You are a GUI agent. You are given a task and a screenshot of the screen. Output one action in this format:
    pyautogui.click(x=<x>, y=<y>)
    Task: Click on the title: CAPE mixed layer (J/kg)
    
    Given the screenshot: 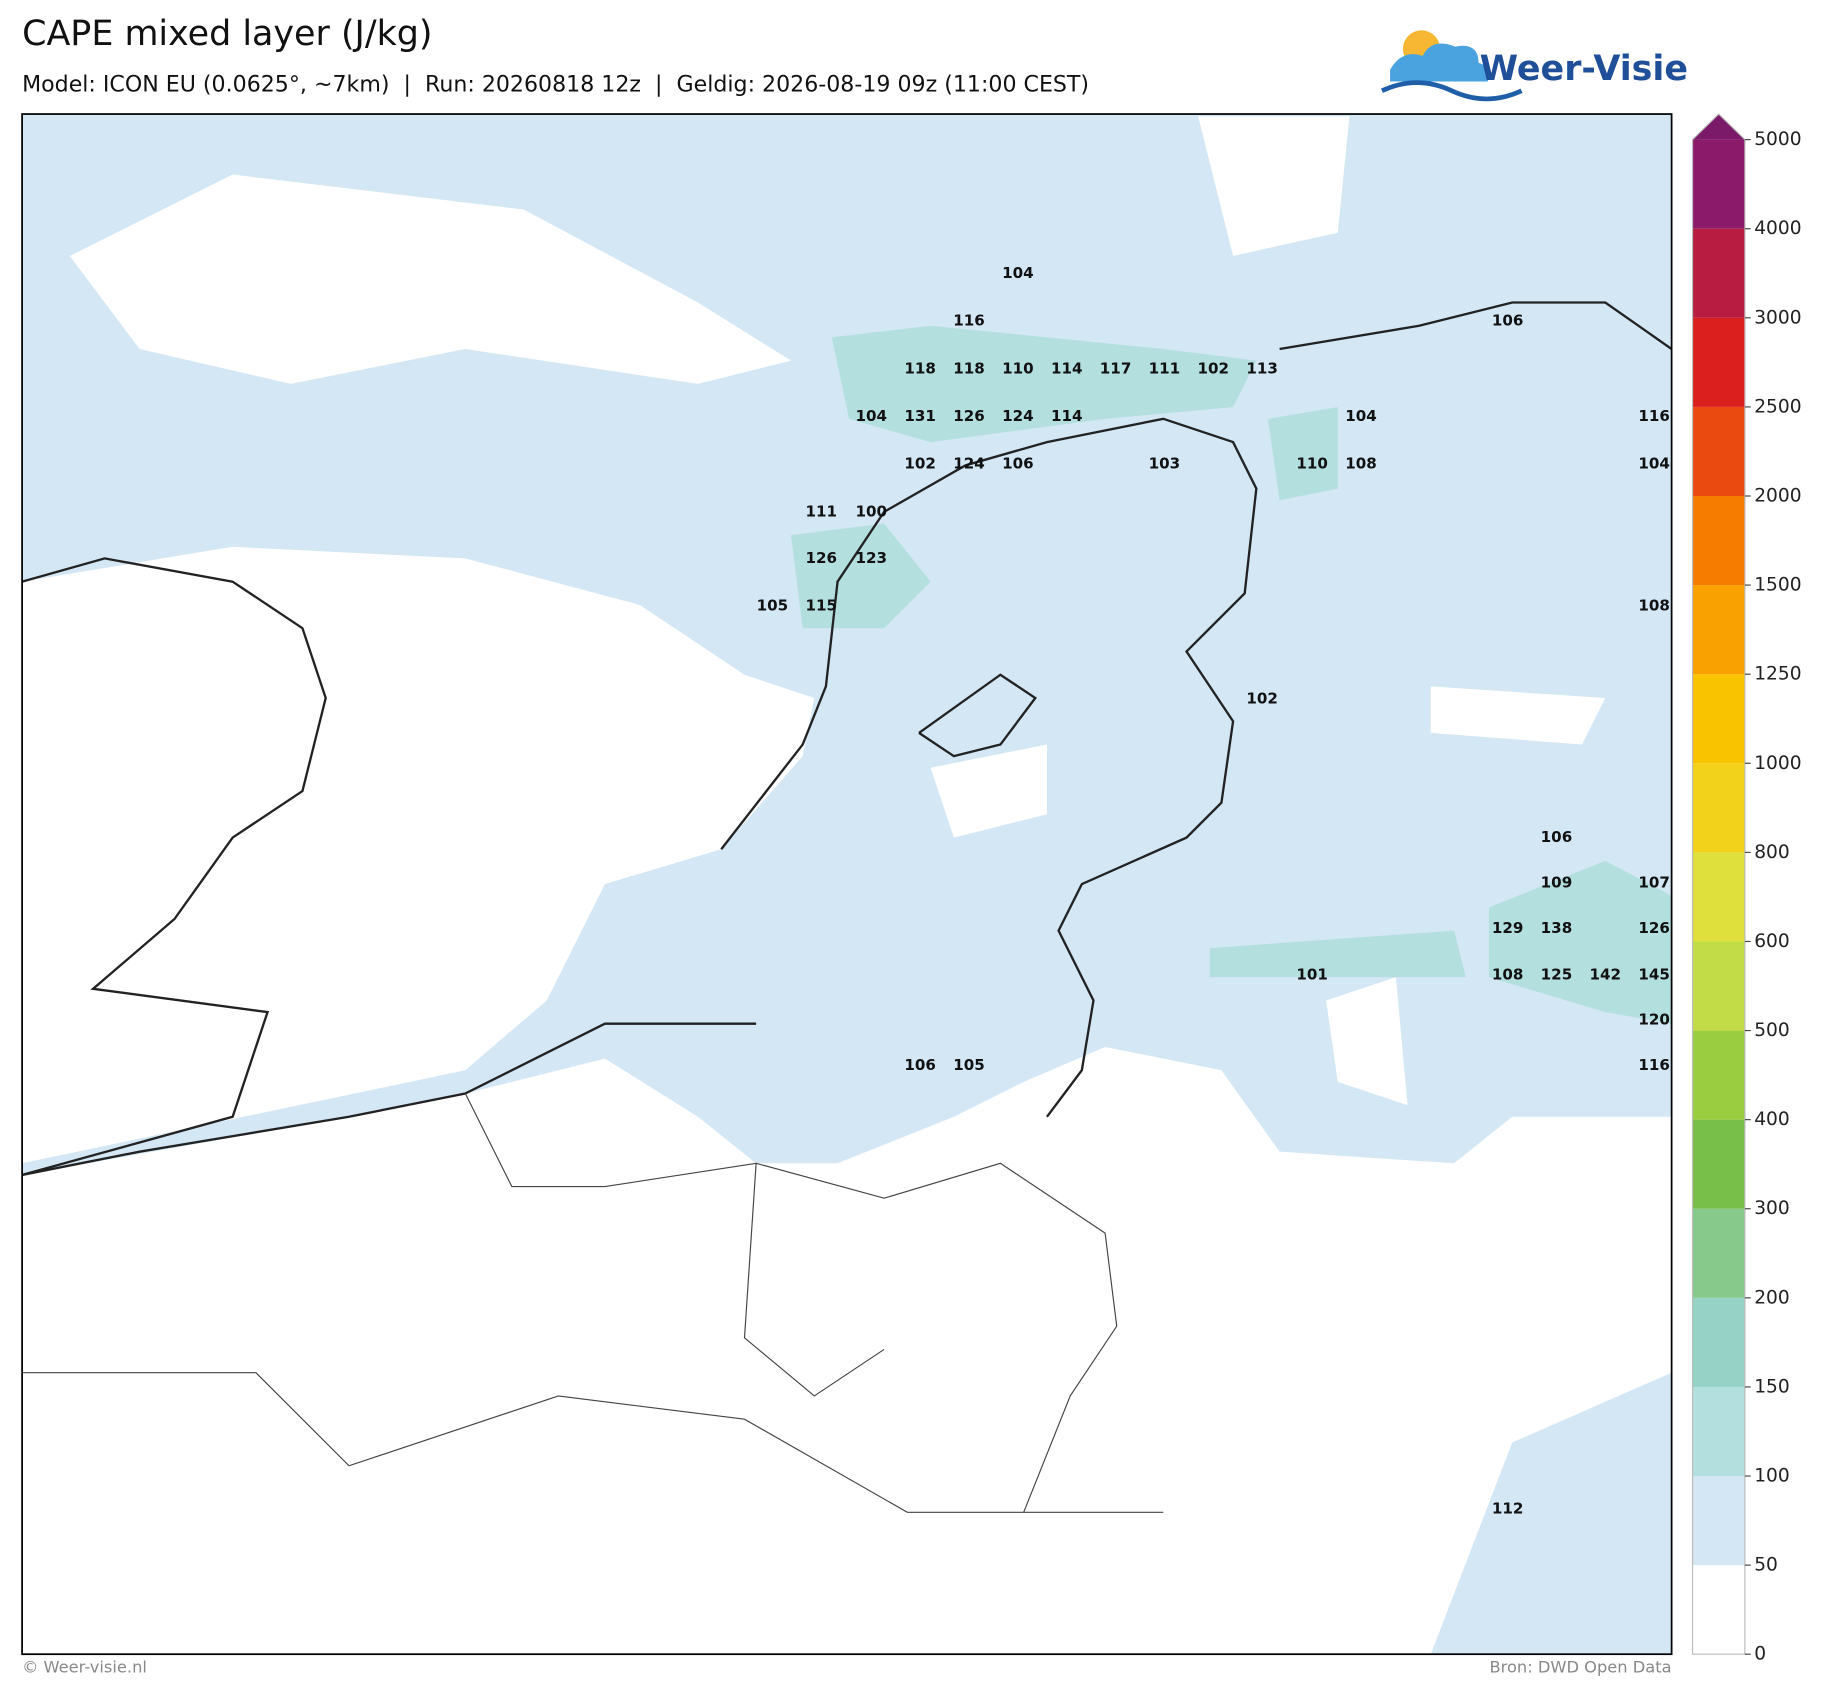 What is the action you would take?
    pyautogui.click(x=227, y=34)
    